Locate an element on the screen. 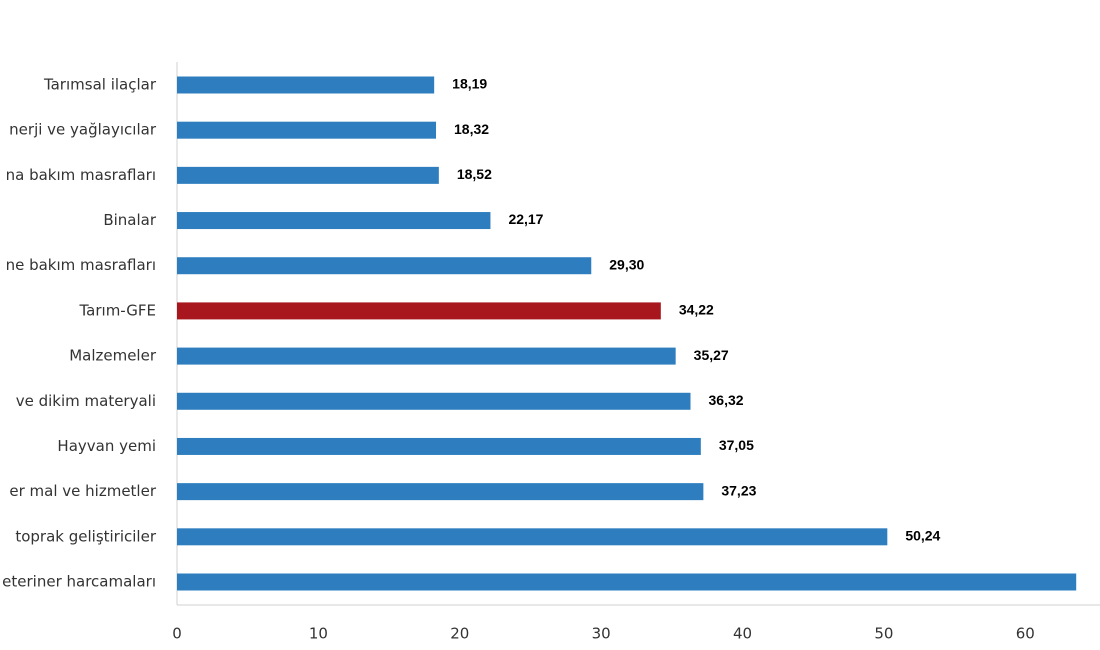 The width and height of the screenshot is (1100, 650). value-label: 18,32 is located at coordinates (471, 129).